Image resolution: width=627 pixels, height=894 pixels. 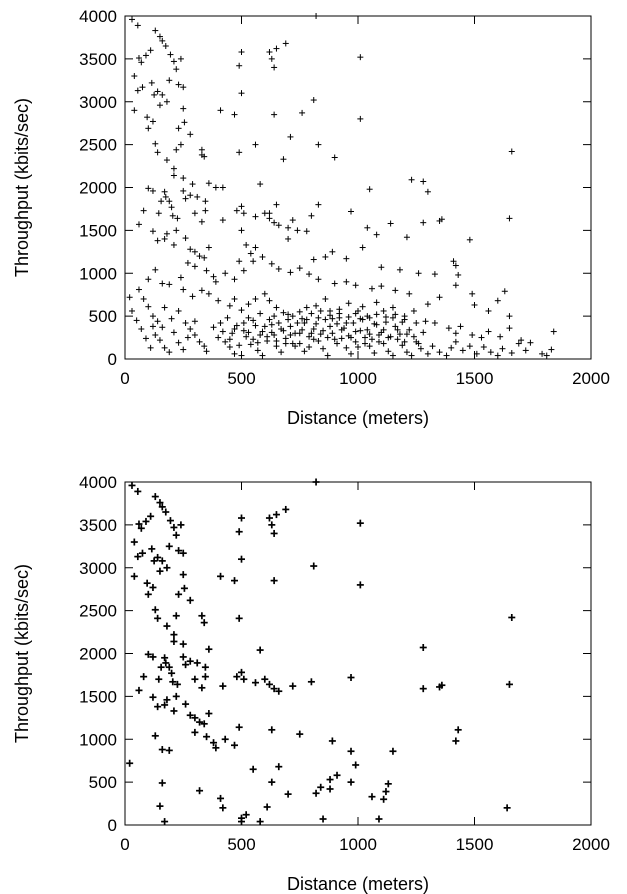 What do you see at coordinates (475, 844) in the screenshot?
I see `x-tick-label: 1500` at bounding box center [475, 844].